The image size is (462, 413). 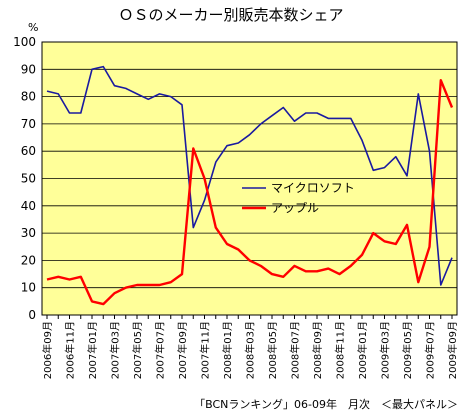 I want to click on x-tick-label: 2008年01月, so click(x=227, y=350).